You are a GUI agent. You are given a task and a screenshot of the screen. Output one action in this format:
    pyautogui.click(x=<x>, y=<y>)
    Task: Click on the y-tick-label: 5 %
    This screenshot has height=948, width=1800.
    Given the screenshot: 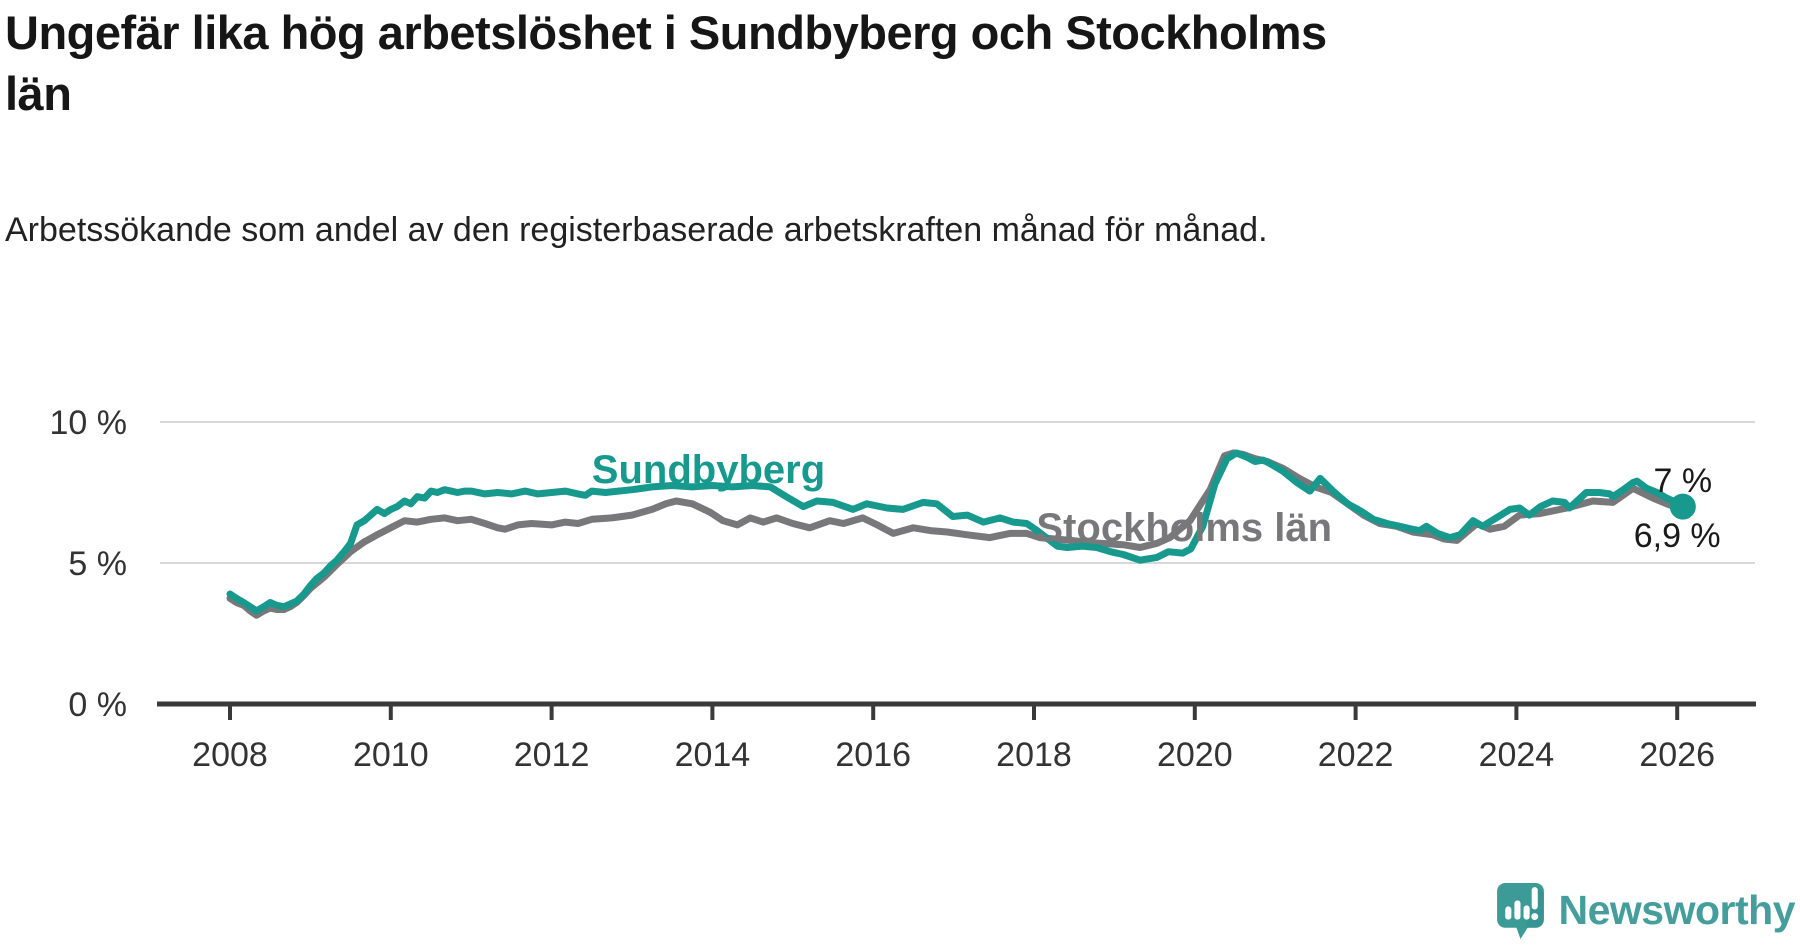 What is the action you would take?
    pyautogui.click(x=97, y=564)
    